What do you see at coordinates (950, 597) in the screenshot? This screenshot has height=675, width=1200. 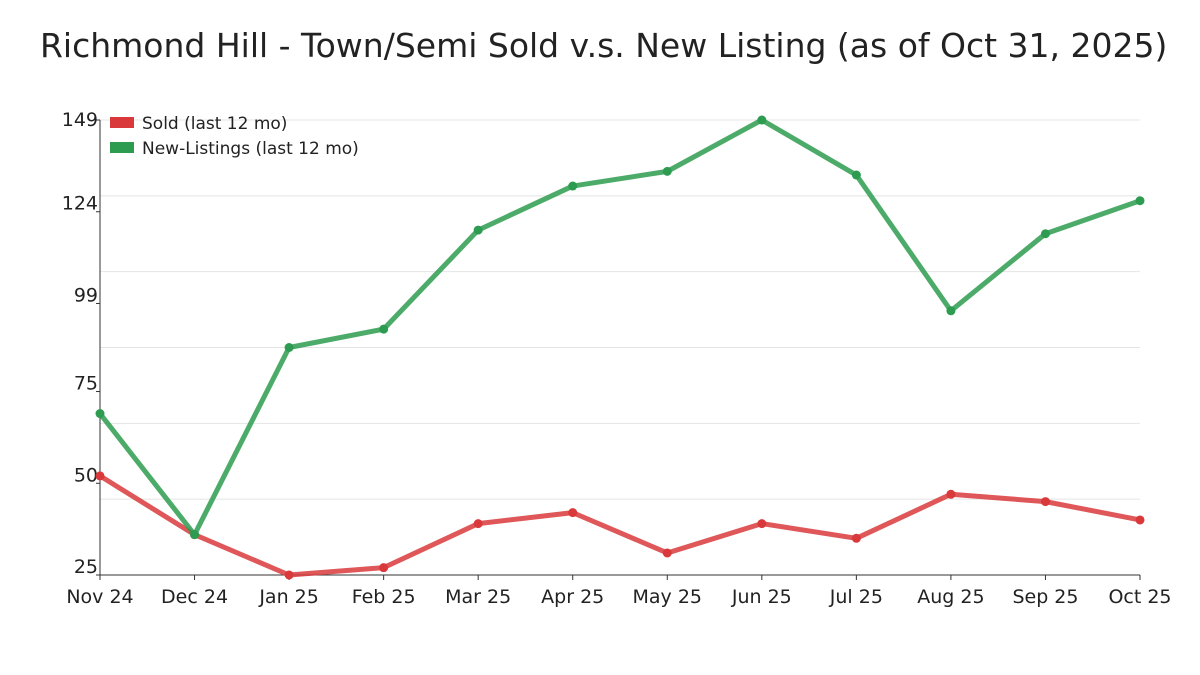 I see `x-tick-label: Aug 25` at bounding box center [950, 597].